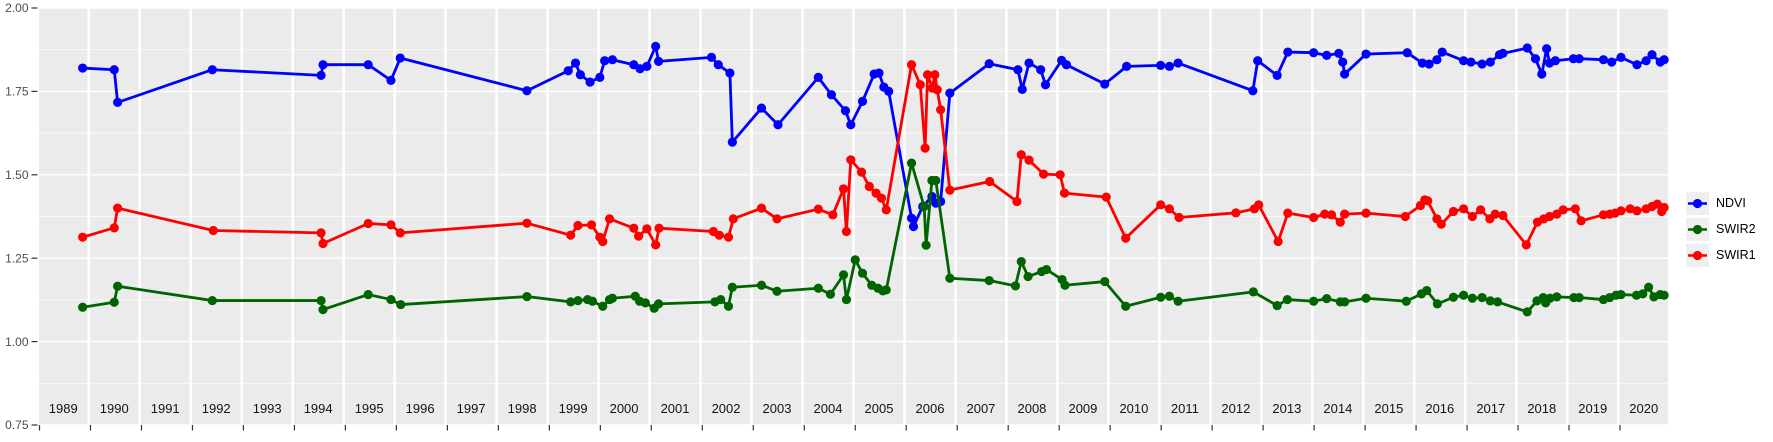 The height and width of the screenshot is (442, 1773). I want to click on facet-strip-label: 2007, so click(980, 408).